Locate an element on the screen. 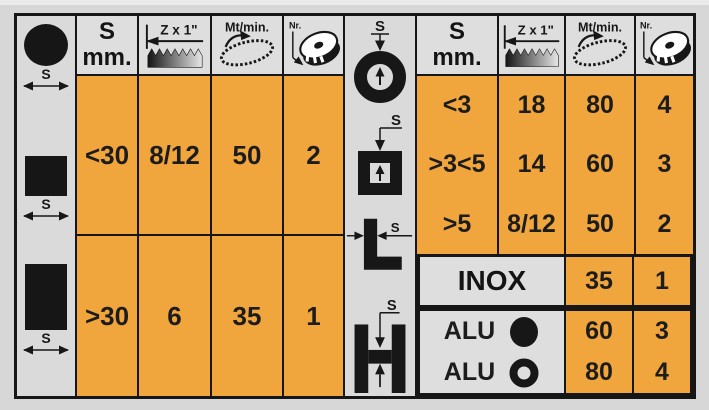  solid-round-bar-icon is located at coordinates (524, 331).